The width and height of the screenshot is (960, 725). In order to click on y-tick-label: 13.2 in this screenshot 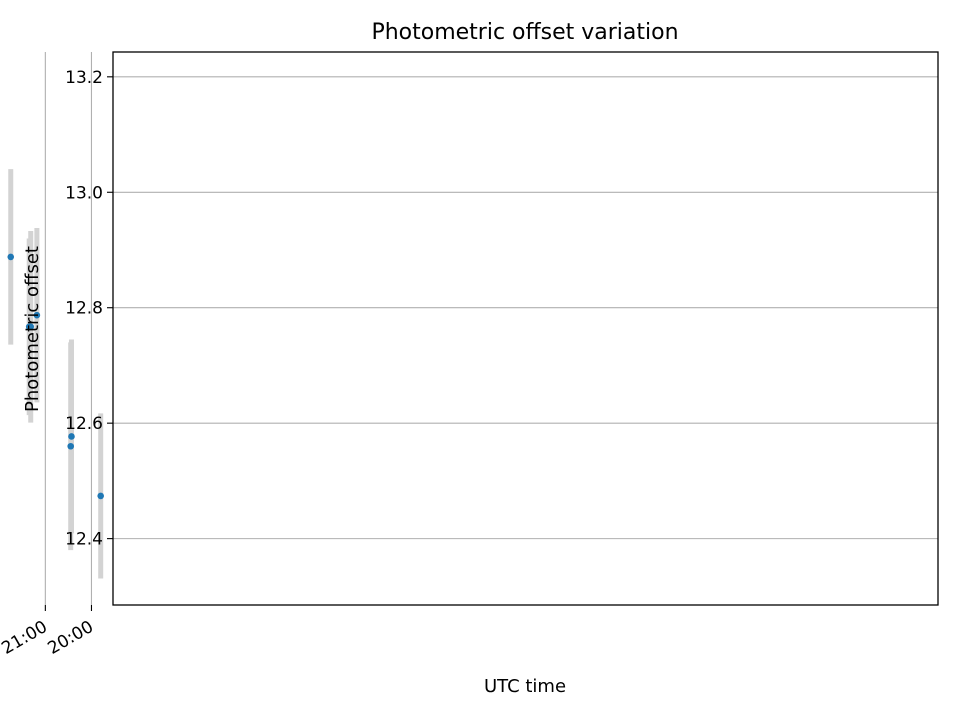, I will do `click(84, 78)`.